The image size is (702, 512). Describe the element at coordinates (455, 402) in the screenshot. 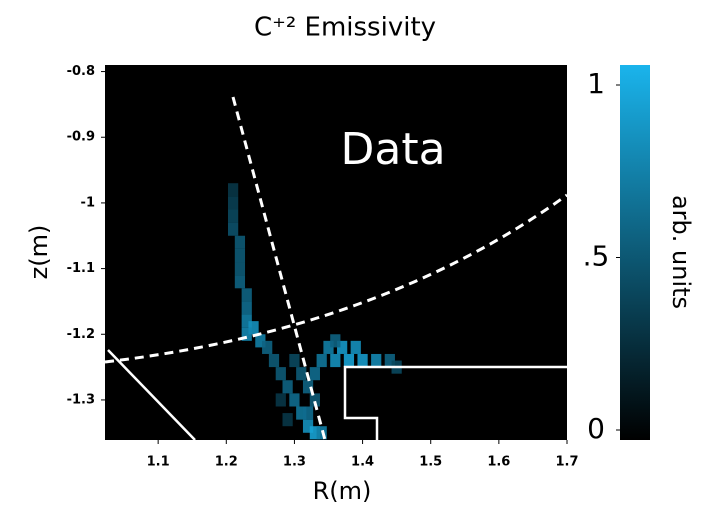

I see `wall-outline` at that location.